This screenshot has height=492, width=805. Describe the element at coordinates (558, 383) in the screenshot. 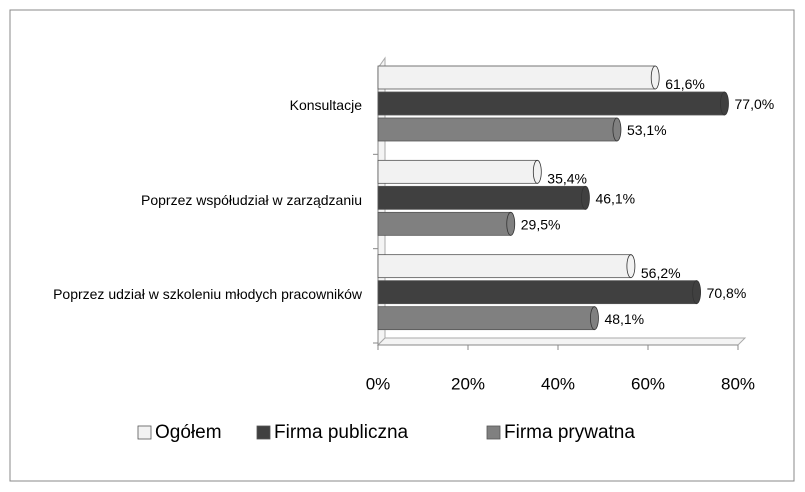

I see `x-tick-label: 40%` at that location.